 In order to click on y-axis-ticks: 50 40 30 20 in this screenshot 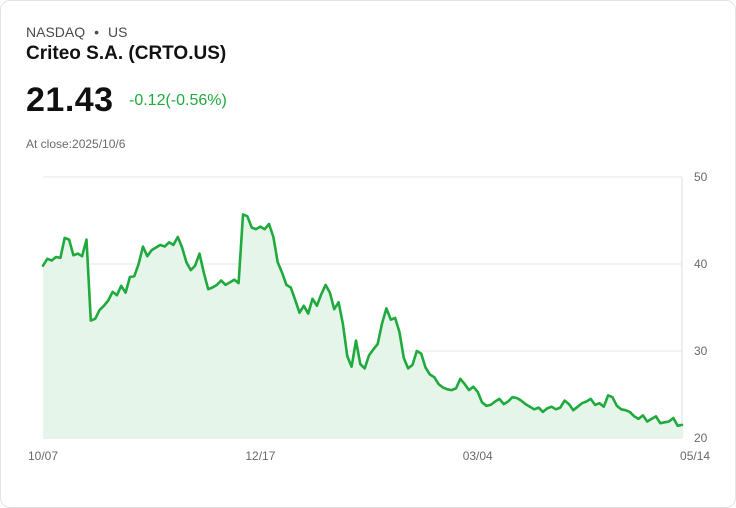, I will do `click(701, 307)`.